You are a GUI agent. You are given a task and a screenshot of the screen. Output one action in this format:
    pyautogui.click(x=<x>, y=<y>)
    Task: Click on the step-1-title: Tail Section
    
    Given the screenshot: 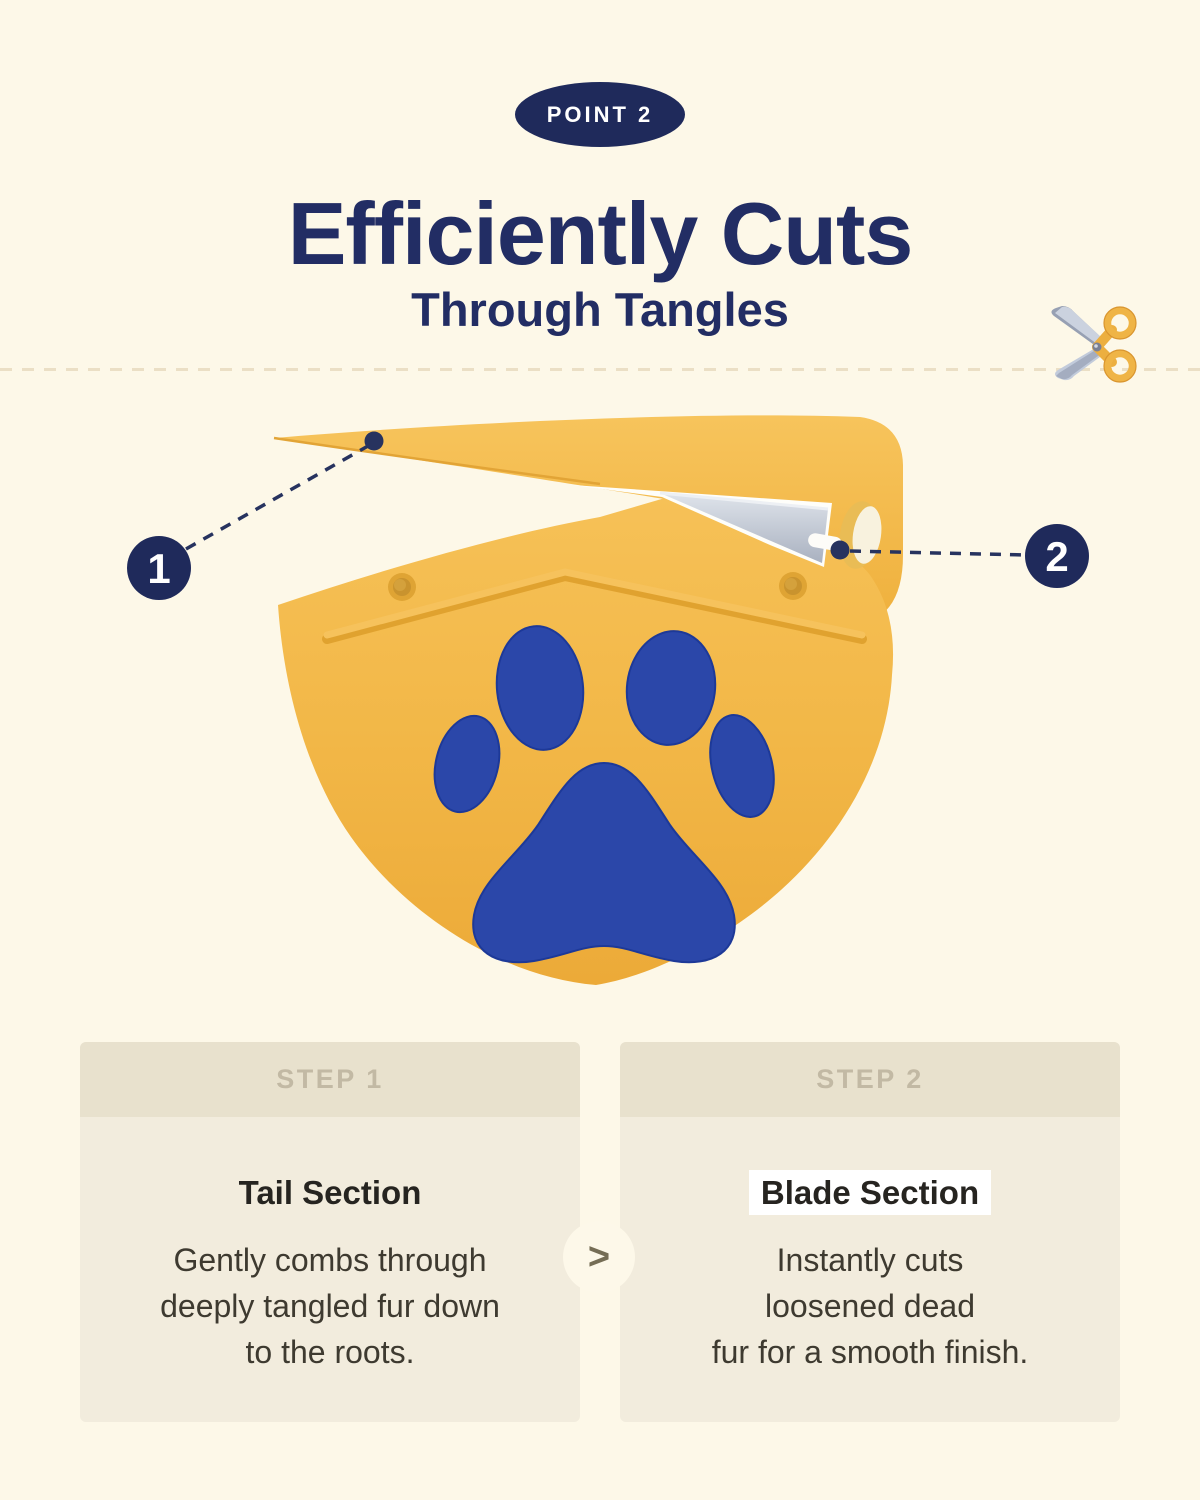 What is the action you would take?
    pyautogui.click(x=330, y=1192)
    